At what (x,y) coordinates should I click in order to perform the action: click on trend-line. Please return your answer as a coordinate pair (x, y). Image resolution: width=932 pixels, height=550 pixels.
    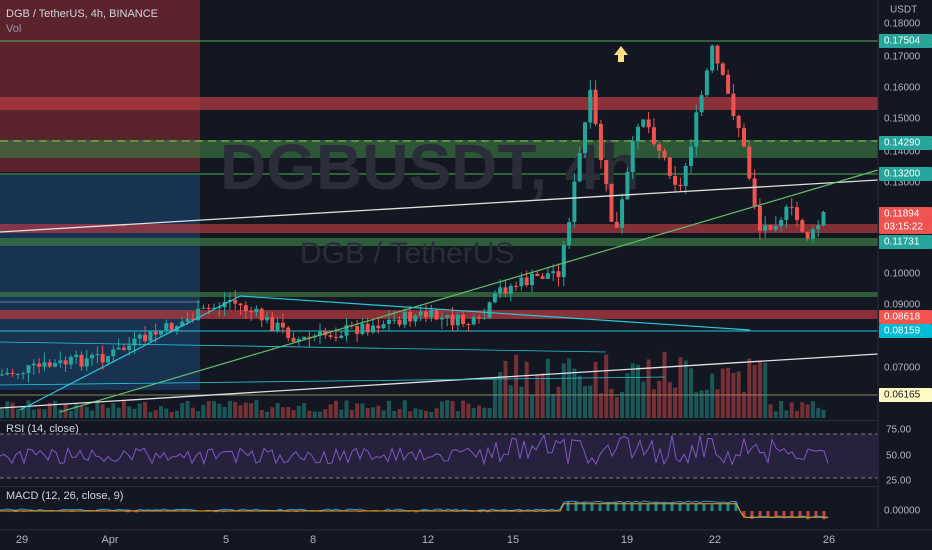
    Looking at the image, I should click on (439, 206).